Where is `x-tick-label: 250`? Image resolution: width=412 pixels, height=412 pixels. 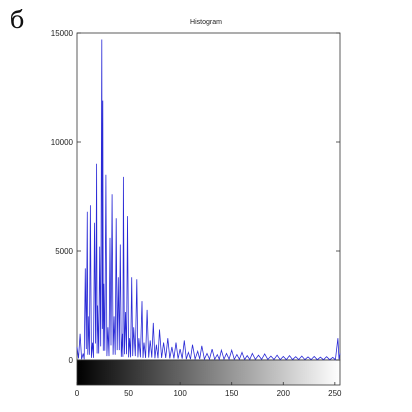
x-tick-label: 250 is located at coordinates (335, 393).